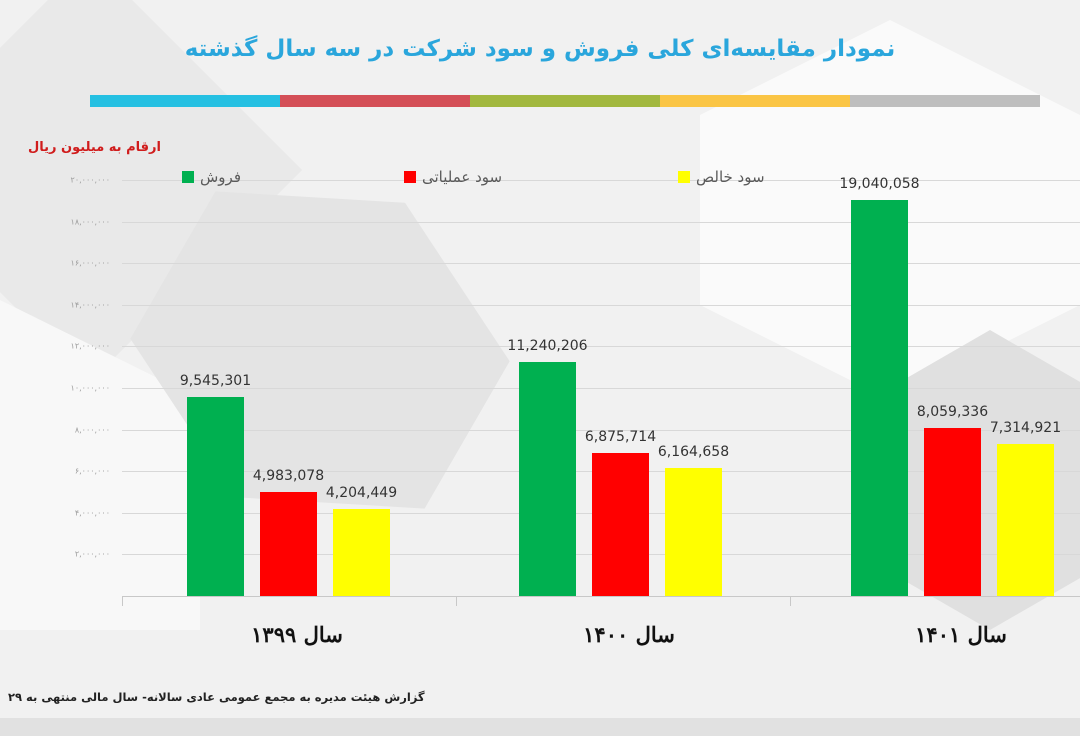 The height and width of the screenshot is (736, 1080). Describe the element at coordinates (90, 263) in the screenshot. I see `y-axis-tick-label: ۱۶,۰۰۰,۰۰۰` at that location.